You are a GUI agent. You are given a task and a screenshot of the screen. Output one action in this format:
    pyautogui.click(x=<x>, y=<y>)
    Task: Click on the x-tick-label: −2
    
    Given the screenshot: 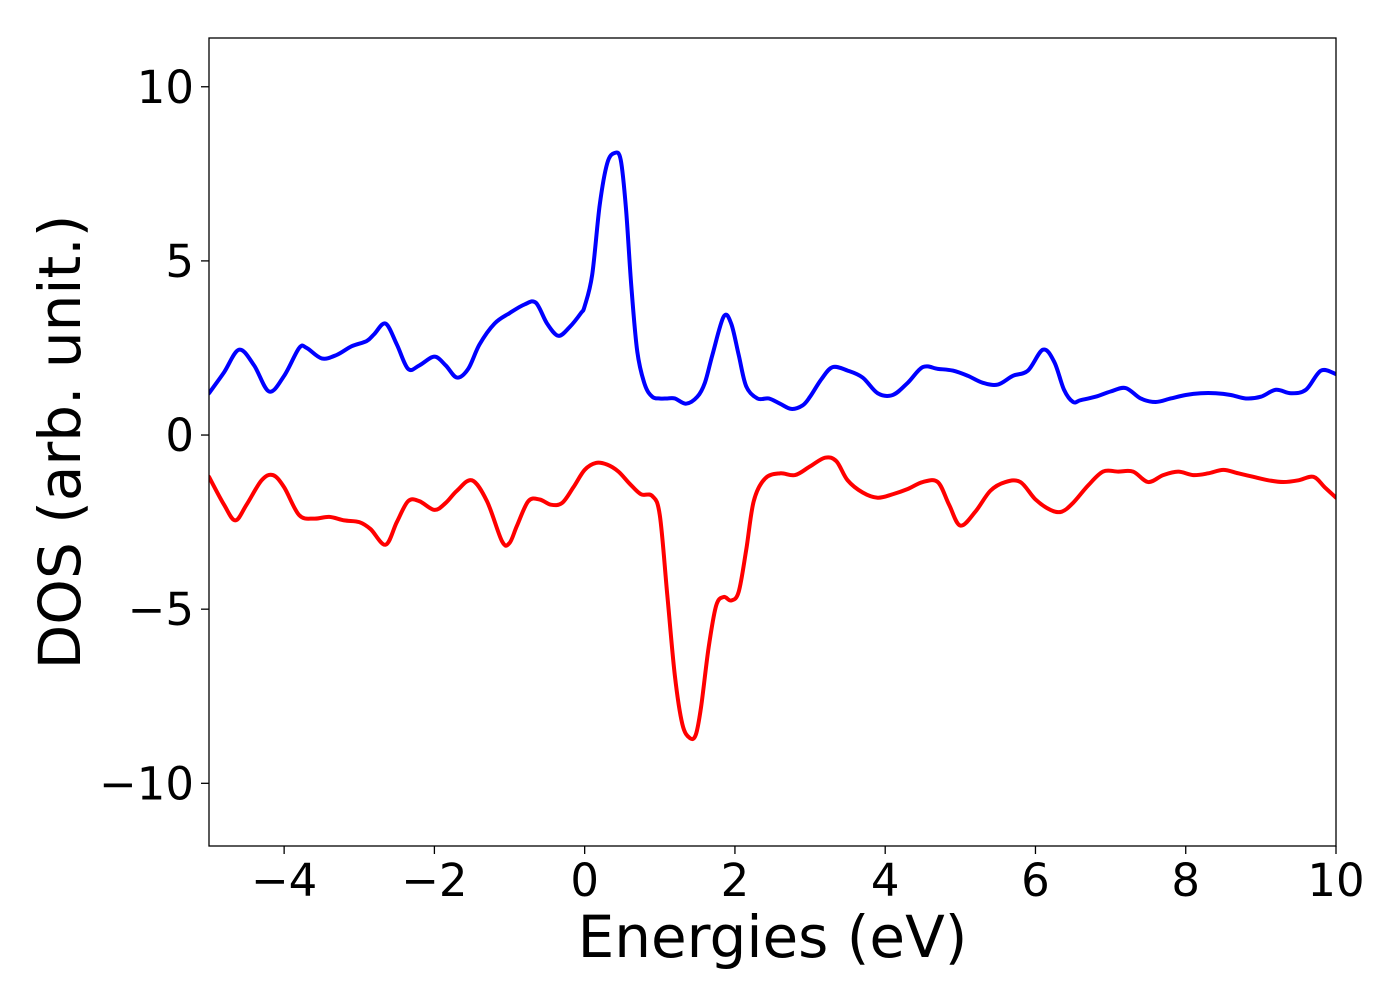 What is the action you would take?
    pyautogui.click(x=434, y=880)
    